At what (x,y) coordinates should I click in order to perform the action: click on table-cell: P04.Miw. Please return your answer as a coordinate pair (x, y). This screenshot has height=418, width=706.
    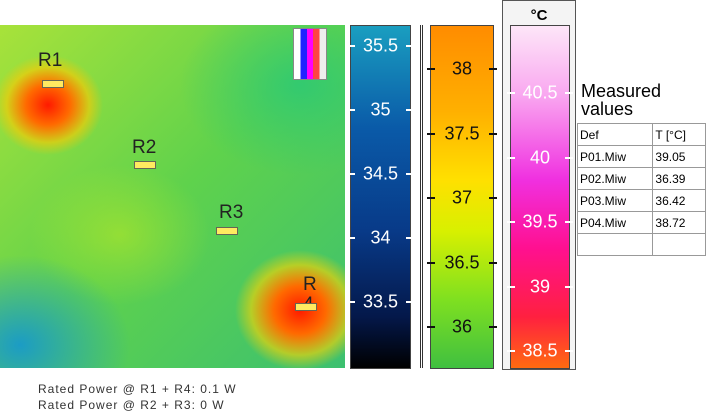
    Looking at the image, I should click on (615, 222).